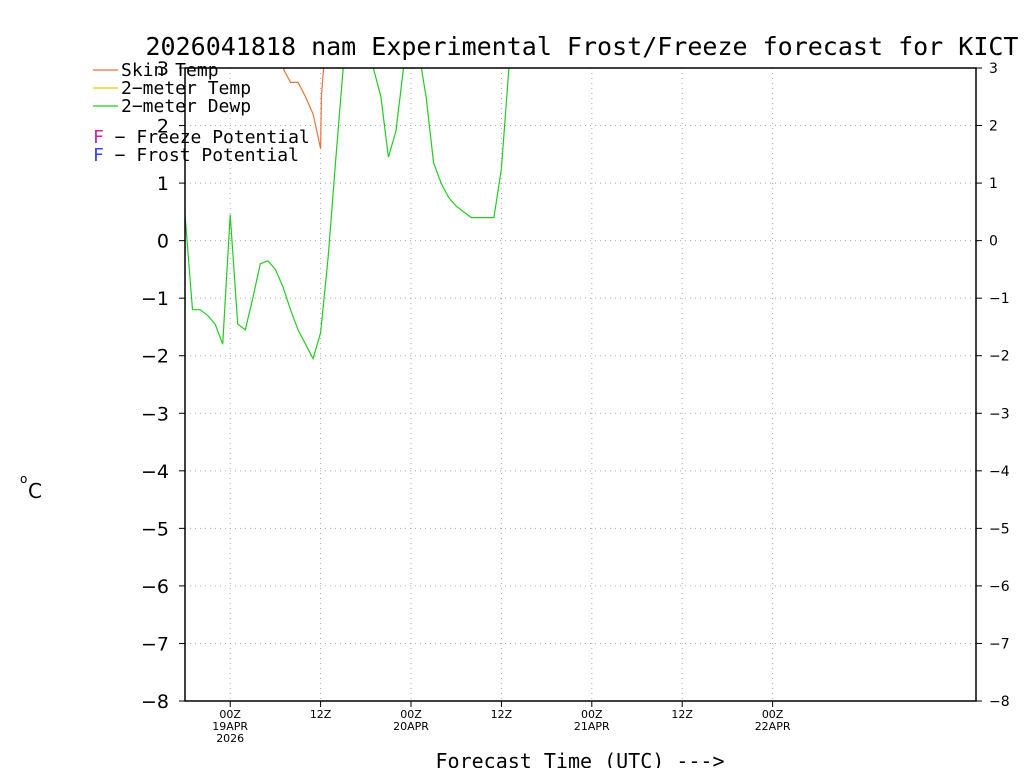 Image resolution: width=1024 pixels, height=768 pixels. What do you see at coordinates (170, 70) in the screenshot?
I see `legend-label: Skin Temp` at bounding box center [170, 70].